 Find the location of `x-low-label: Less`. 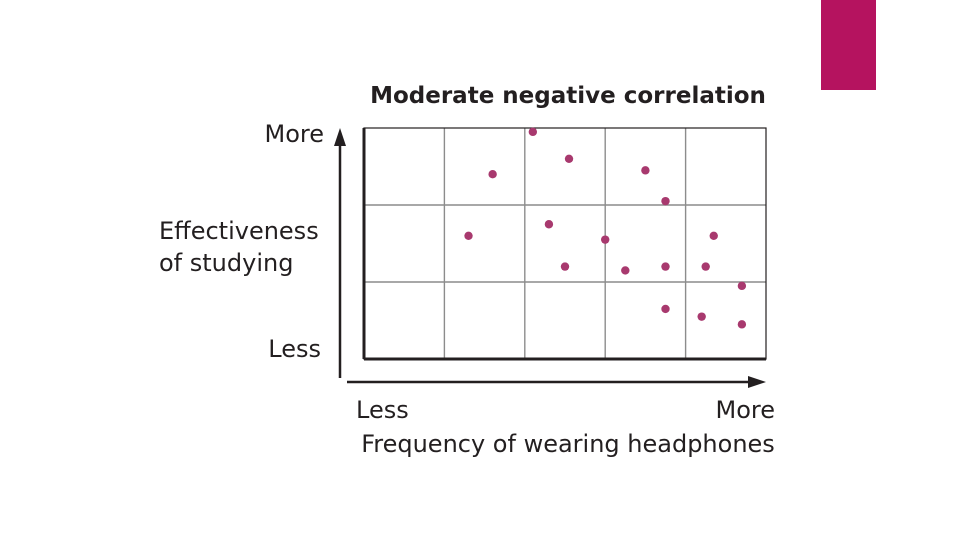

x-low-label: Less is located at coordinates (382, 410).